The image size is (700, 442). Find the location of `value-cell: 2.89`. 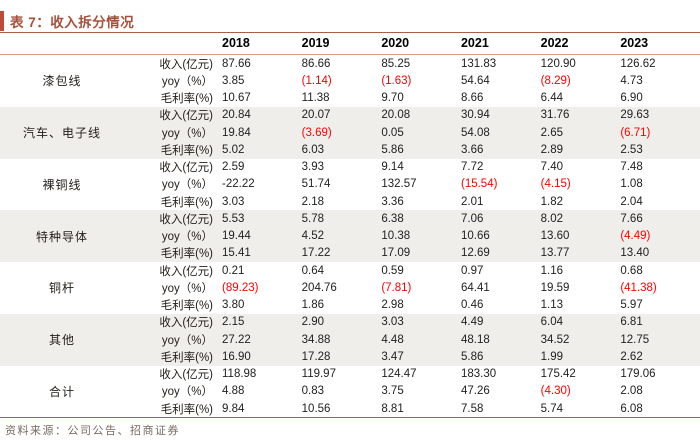

value-cell: 2.89 is located at coordinates (552, 149).